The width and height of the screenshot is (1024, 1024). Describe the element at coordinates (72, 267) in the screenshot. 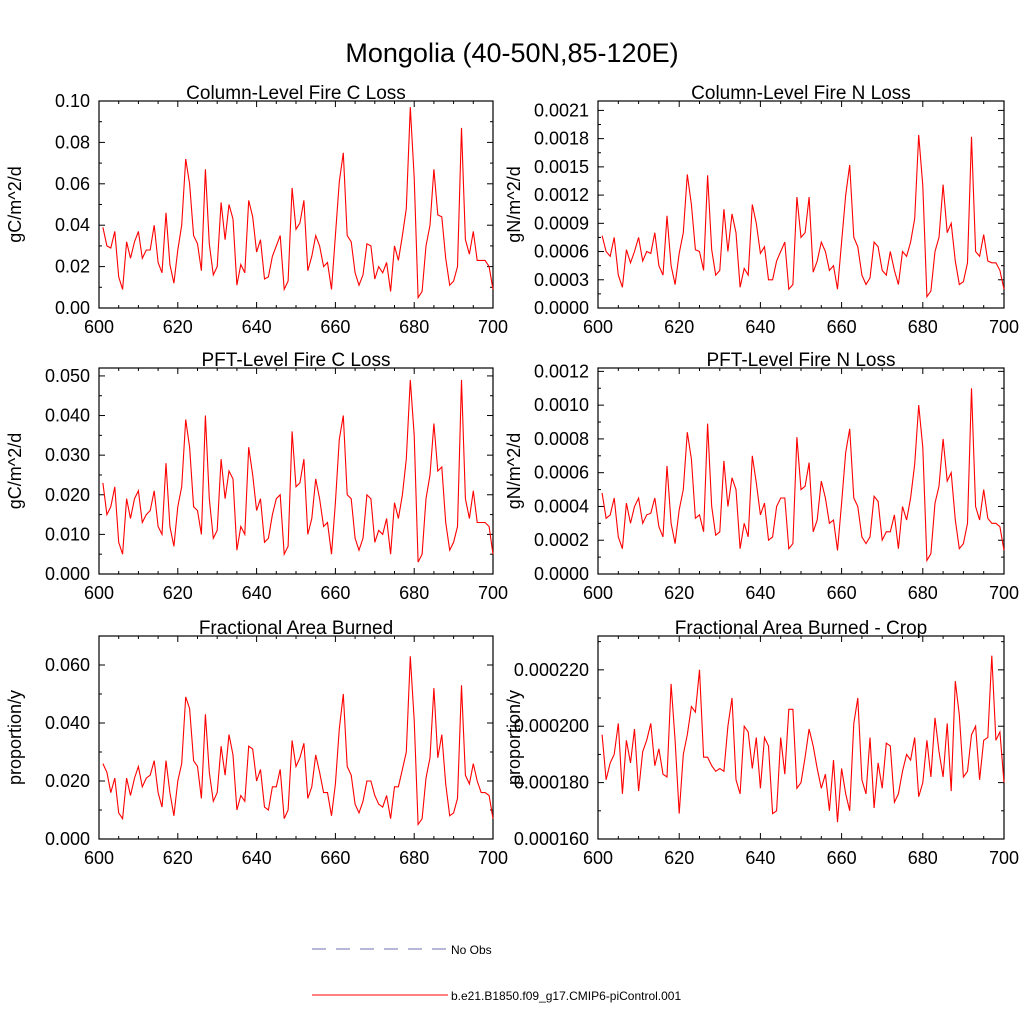

I see `y-tick-label: 0.02` at that location.